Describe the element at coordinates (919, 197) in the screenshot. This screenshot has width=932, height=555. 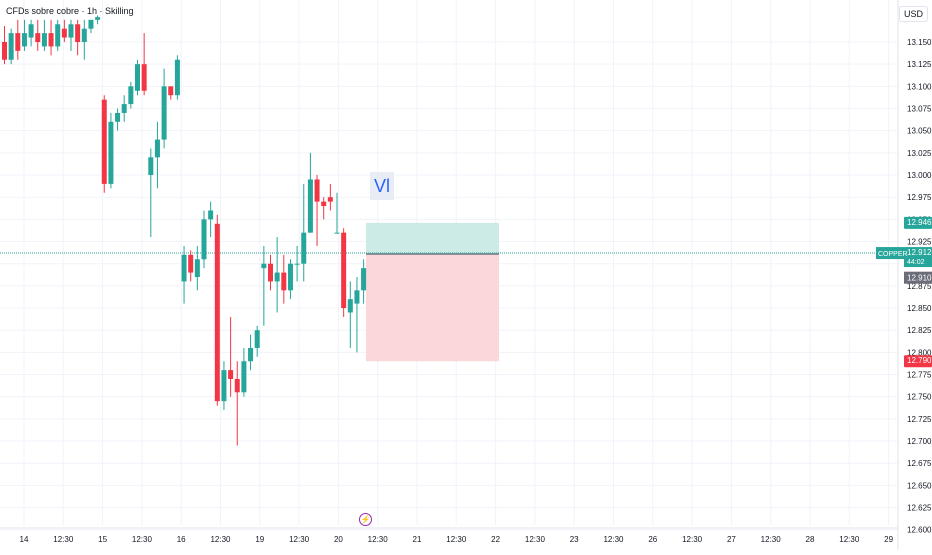
I see `y-tick-label: 12.975` at that location.